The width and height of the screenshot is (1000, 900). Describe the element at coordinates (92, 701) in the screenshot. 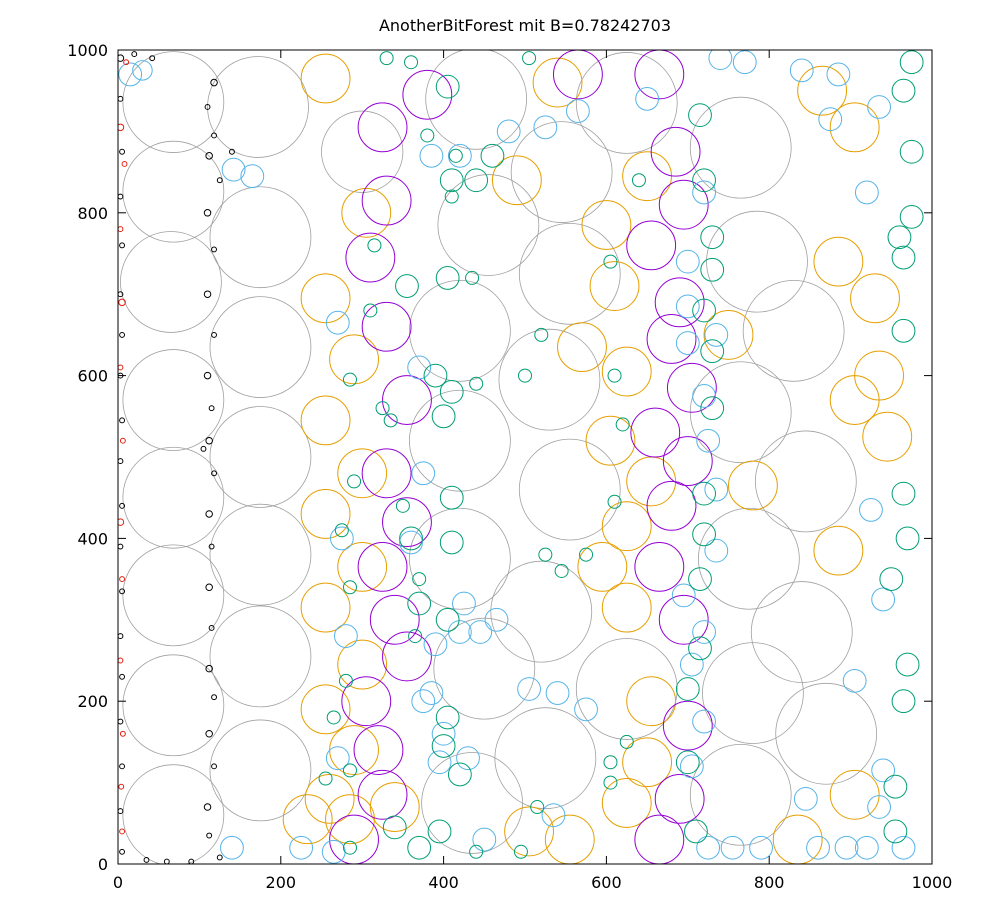

I see `y-tick-label-1: 200` at that location.